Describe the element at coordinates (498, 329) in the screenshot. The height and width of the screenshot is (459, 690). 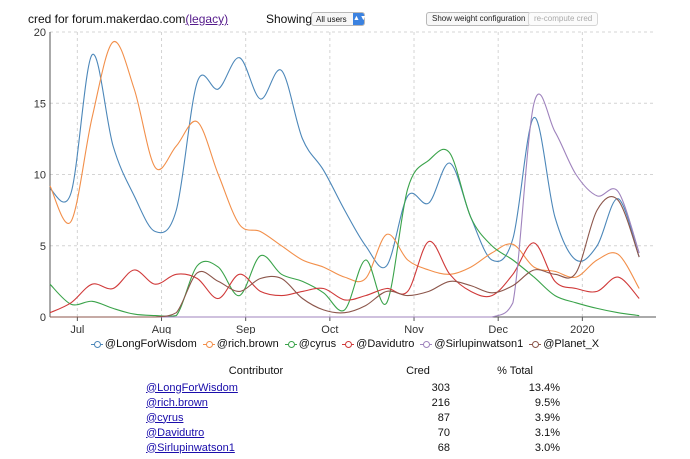
I see `x-tick-label: Dec` at that location.